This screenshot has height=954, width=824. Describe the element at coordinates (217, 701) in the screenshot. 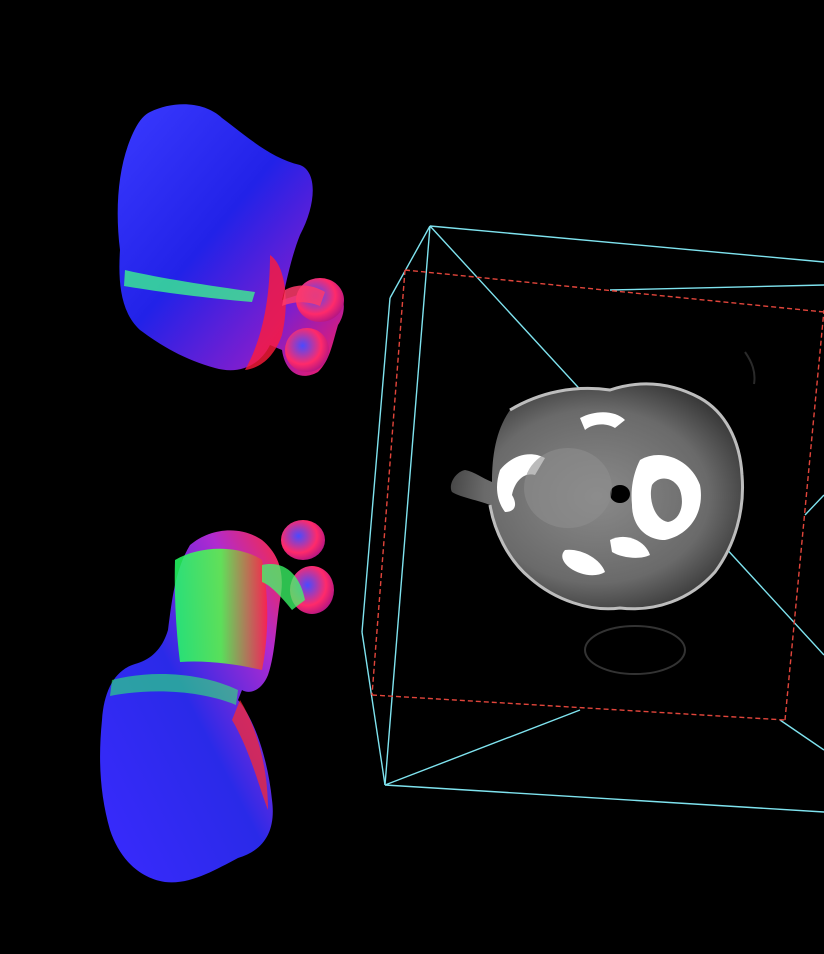

I see `lower-mesh` at that location.